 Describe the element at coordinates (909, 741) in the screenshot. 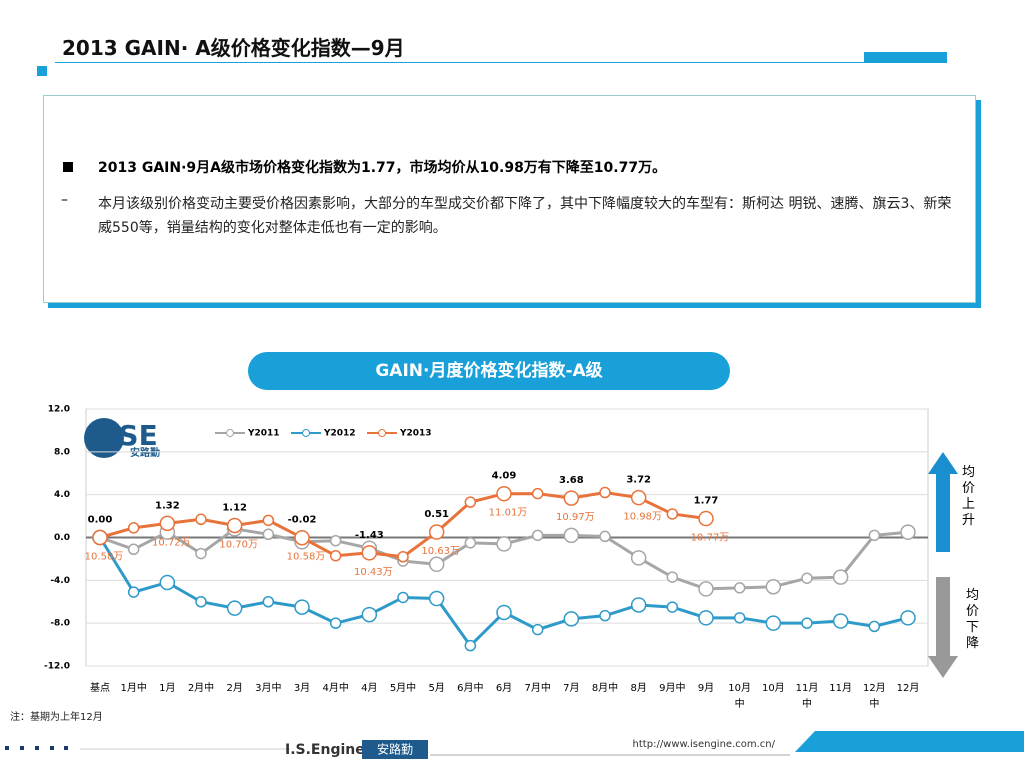

I see `stripes` at that location.